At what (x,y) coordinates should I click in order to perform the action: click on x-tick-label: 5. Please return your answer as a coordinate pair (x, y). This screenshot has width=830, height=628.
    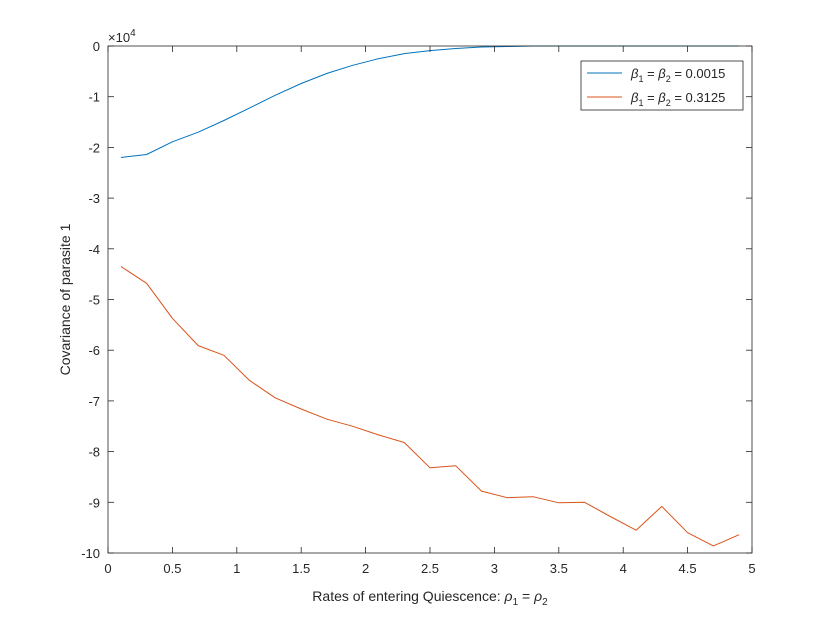
    Looking at the image, I should click on (751, 568).